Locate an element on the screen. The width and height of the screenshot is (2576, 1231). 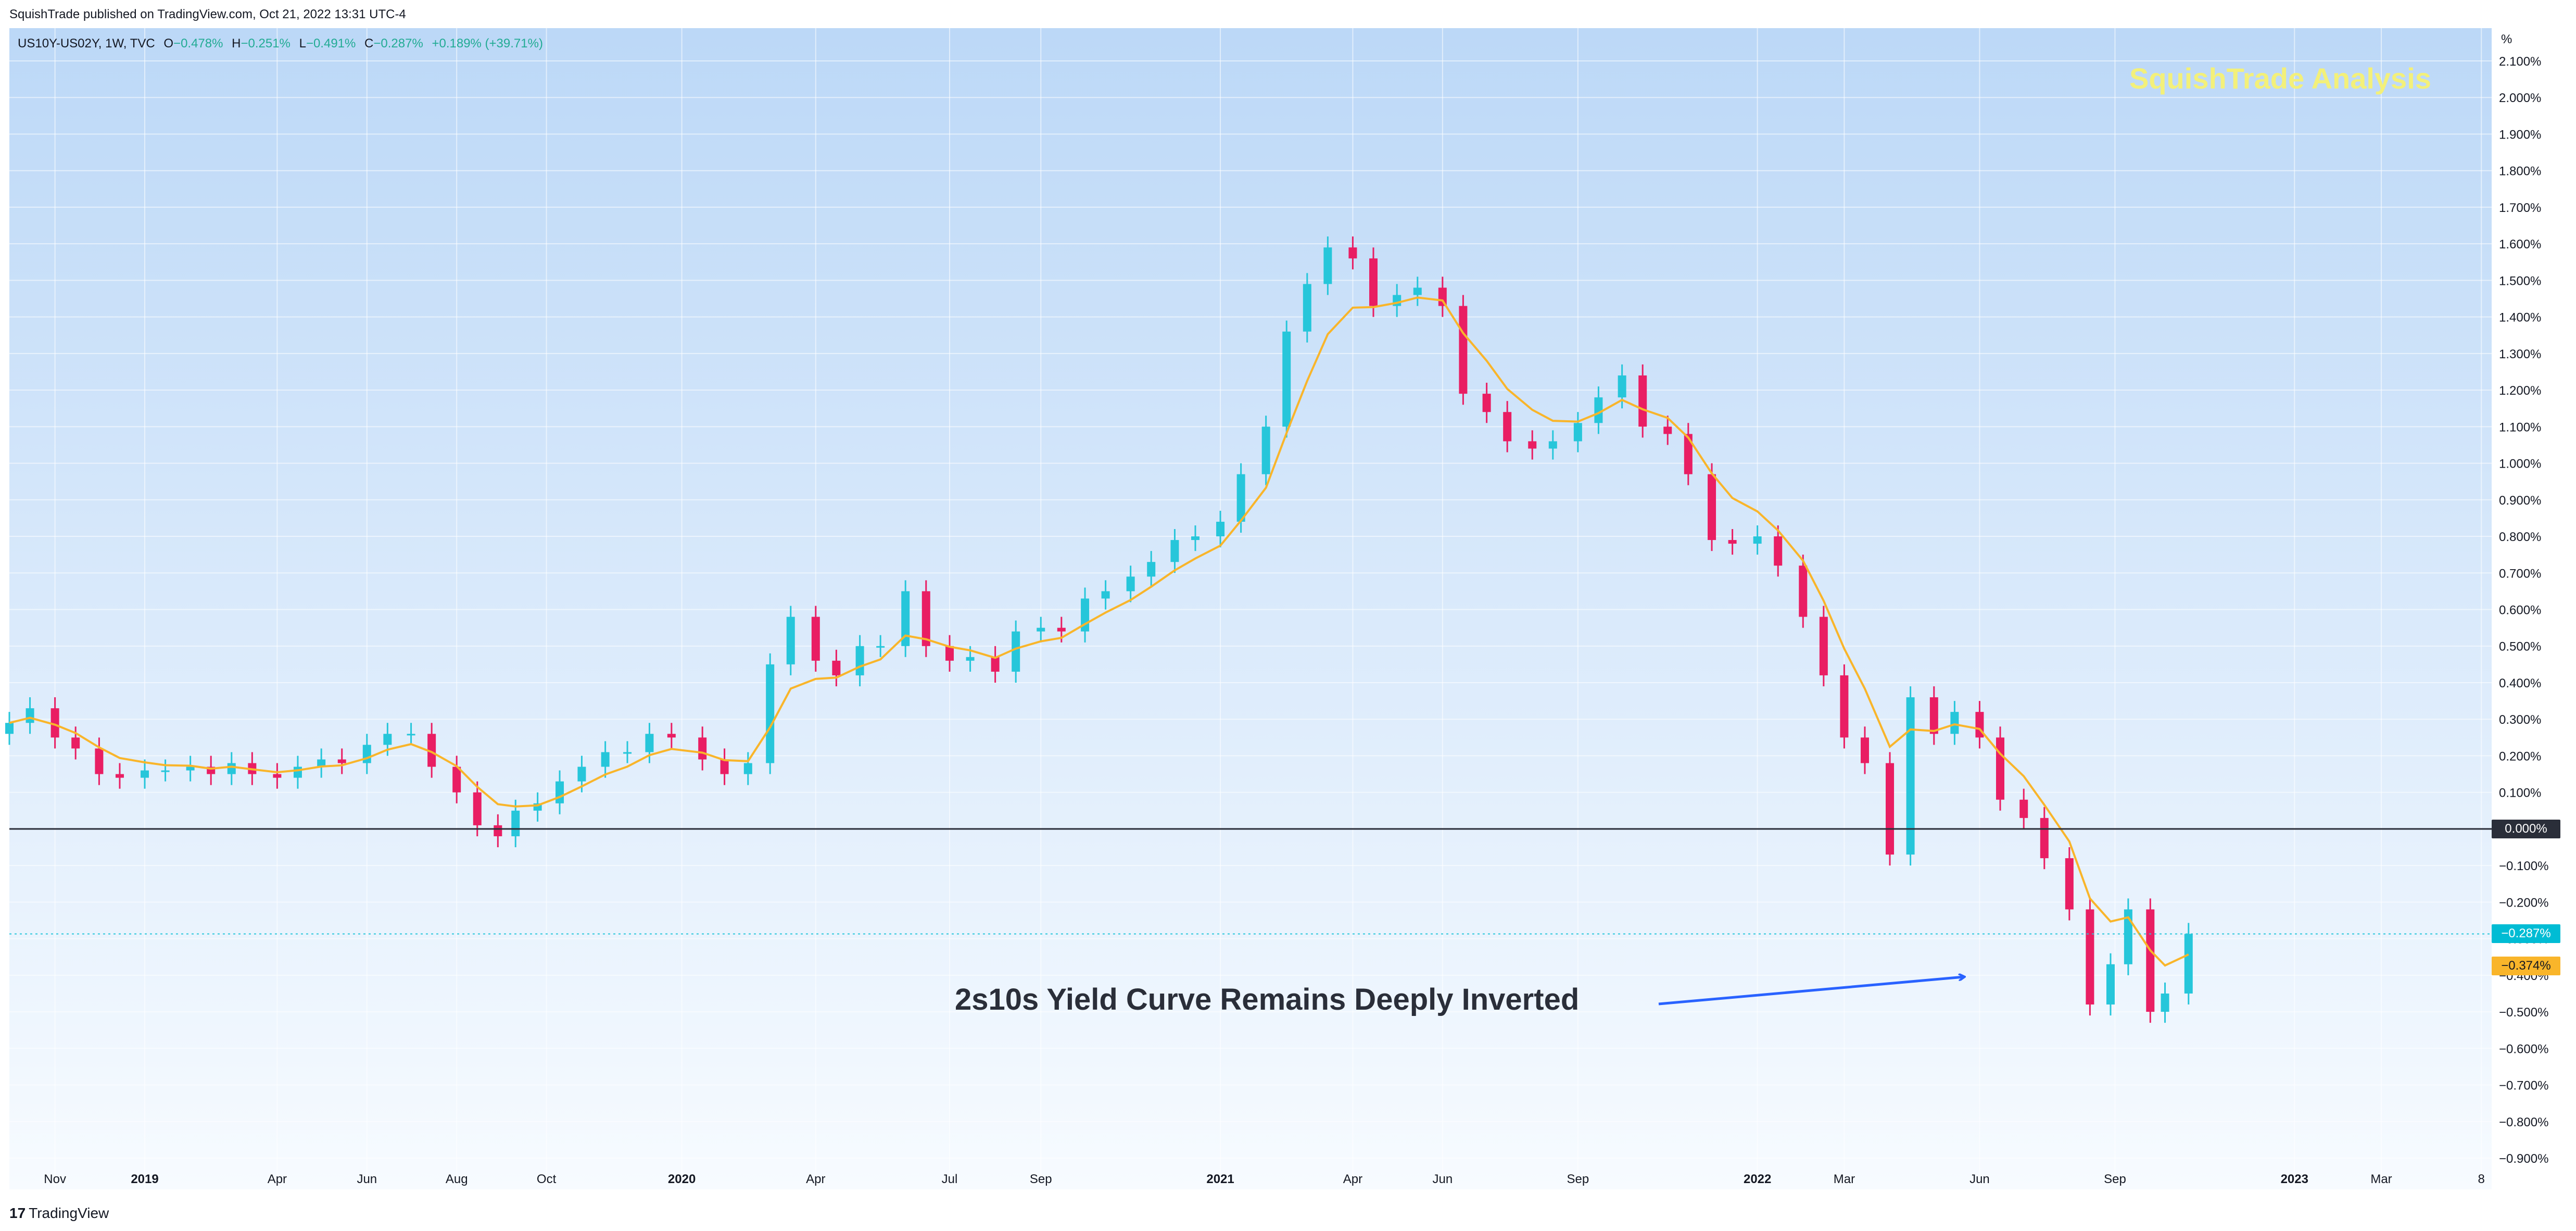
x-tick-label: 2022 is located at coordinates (1757, 1179).